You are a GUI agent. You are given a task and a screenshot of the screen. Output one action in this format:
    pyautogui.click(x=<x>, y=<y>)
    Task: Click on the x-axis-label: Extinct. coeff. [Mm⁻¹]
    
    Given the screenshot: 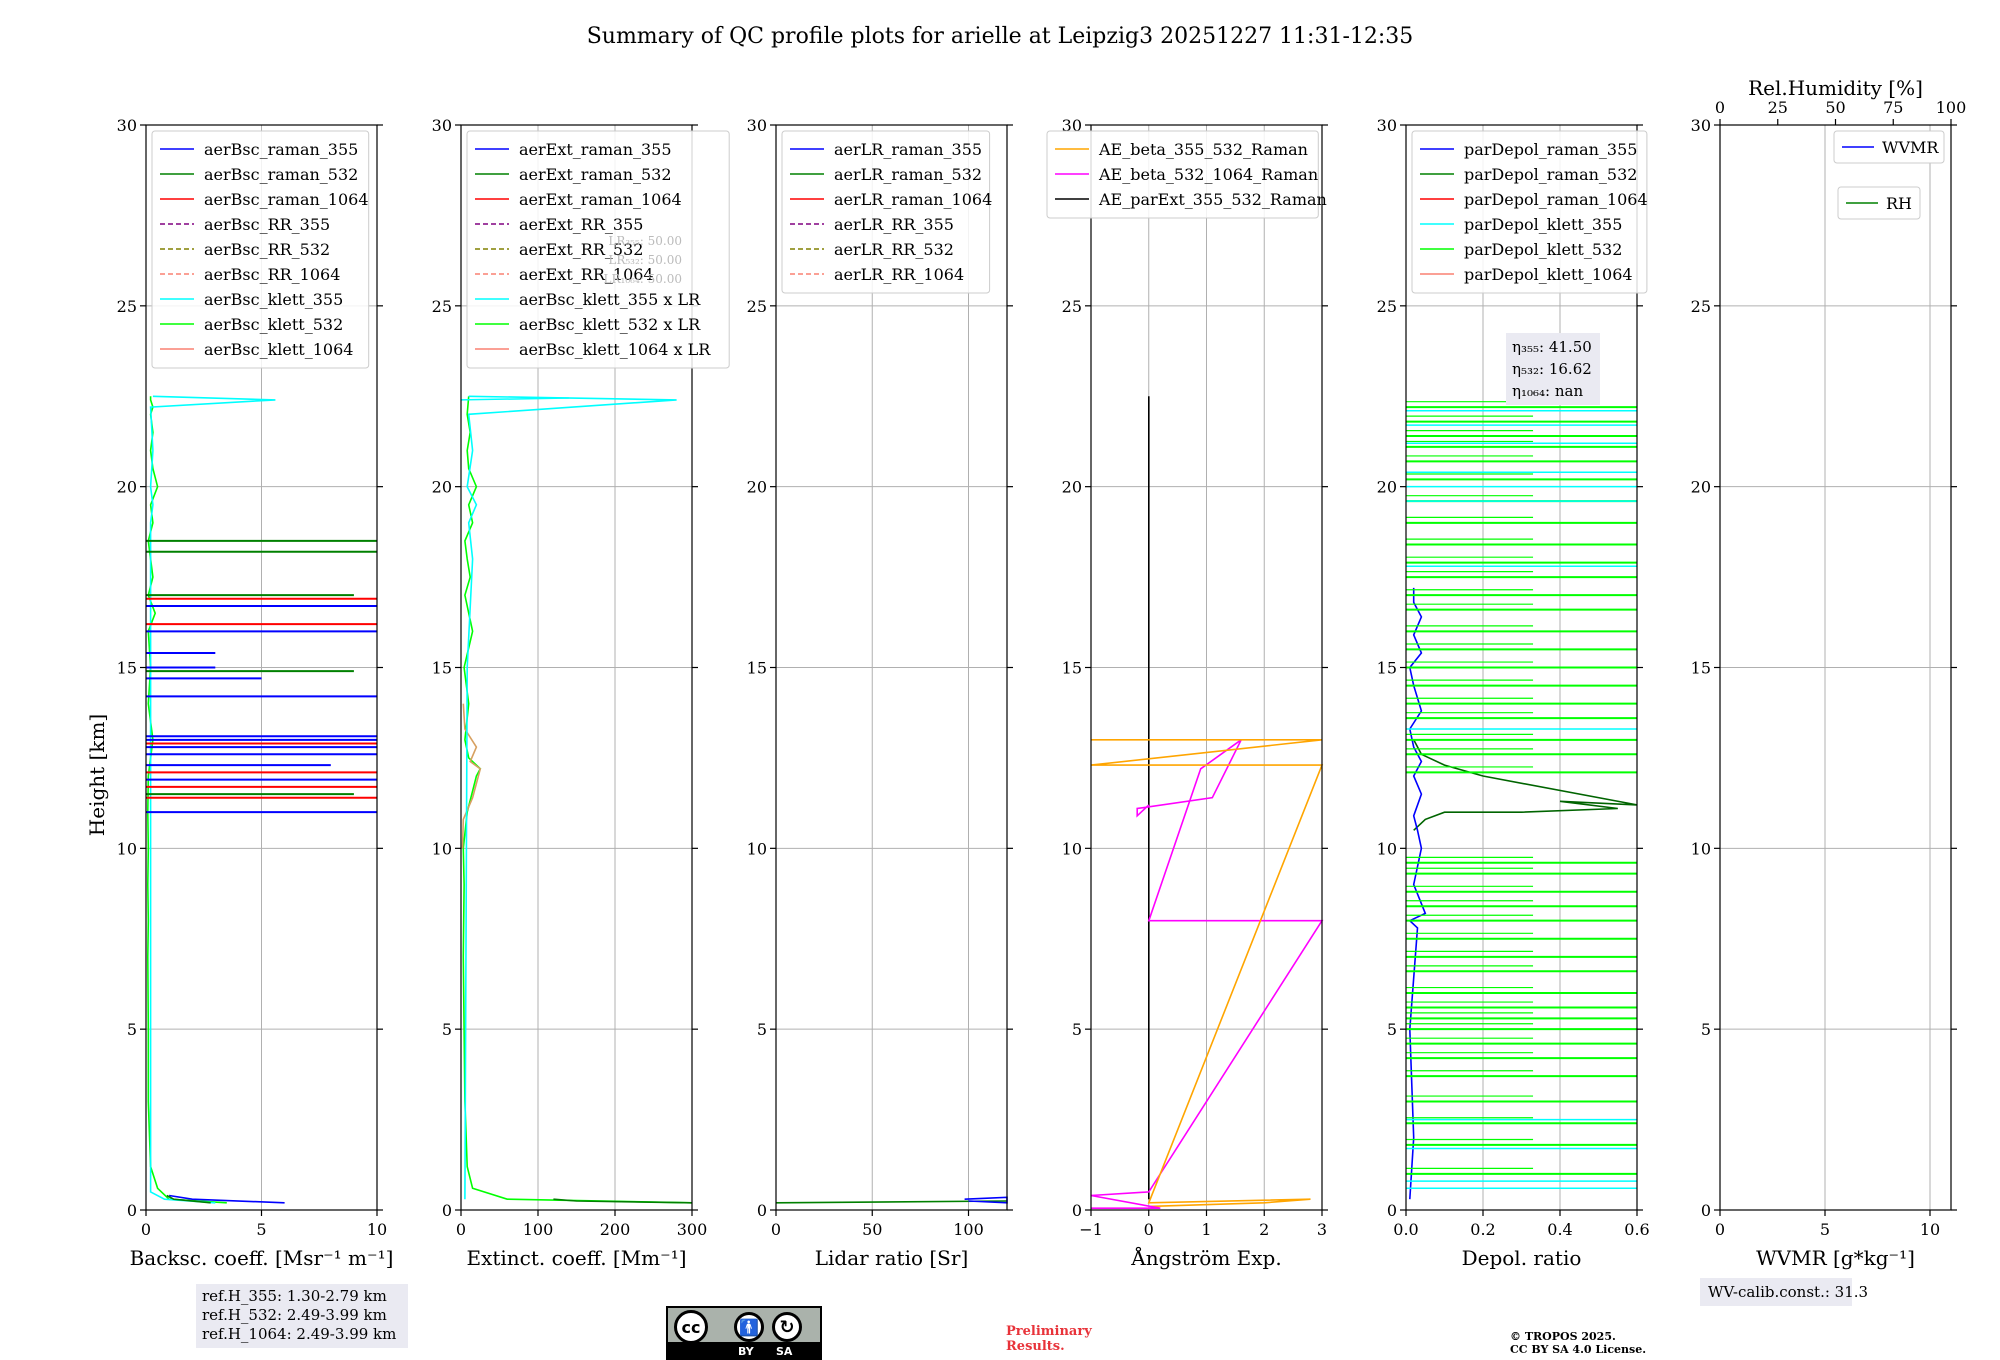 What is the action you would take?
    pyautogui.click(x=576, y=1258)
    